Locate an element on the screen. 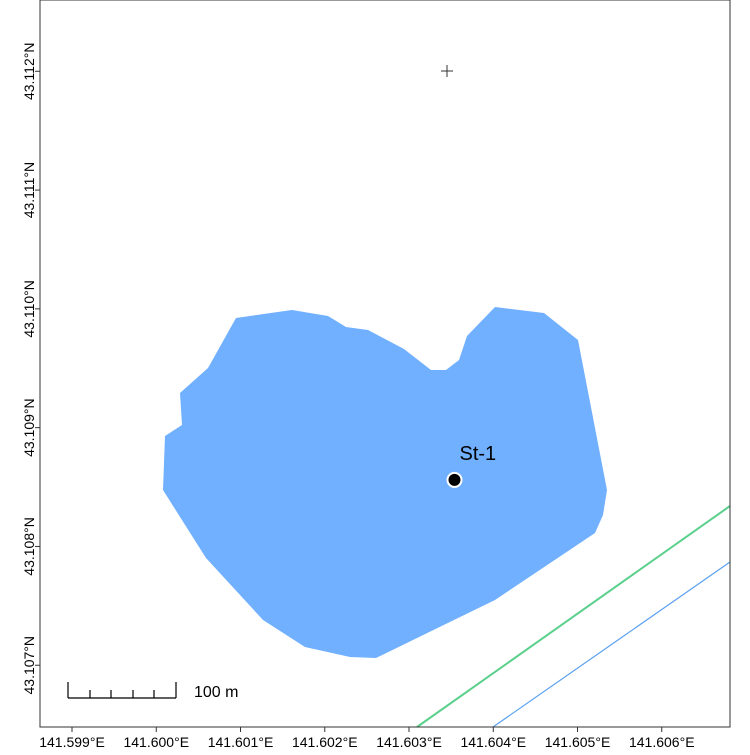 Image resolution: width=750 pixels, height=755 pixels. center-cross is located at coordinates (447, 71).